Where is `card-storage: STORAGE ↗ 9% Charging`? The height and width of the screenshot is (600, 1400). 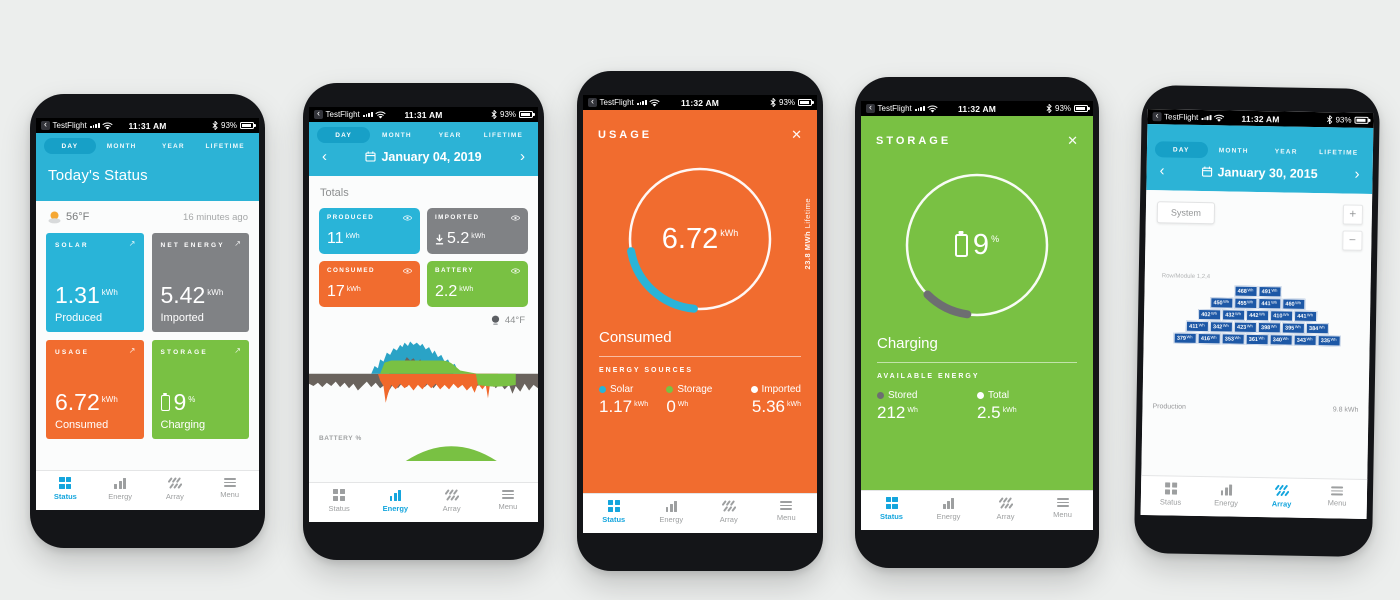
card-storage: STORAGE ↗ 9% Charging is located at coordinates (200, 389).